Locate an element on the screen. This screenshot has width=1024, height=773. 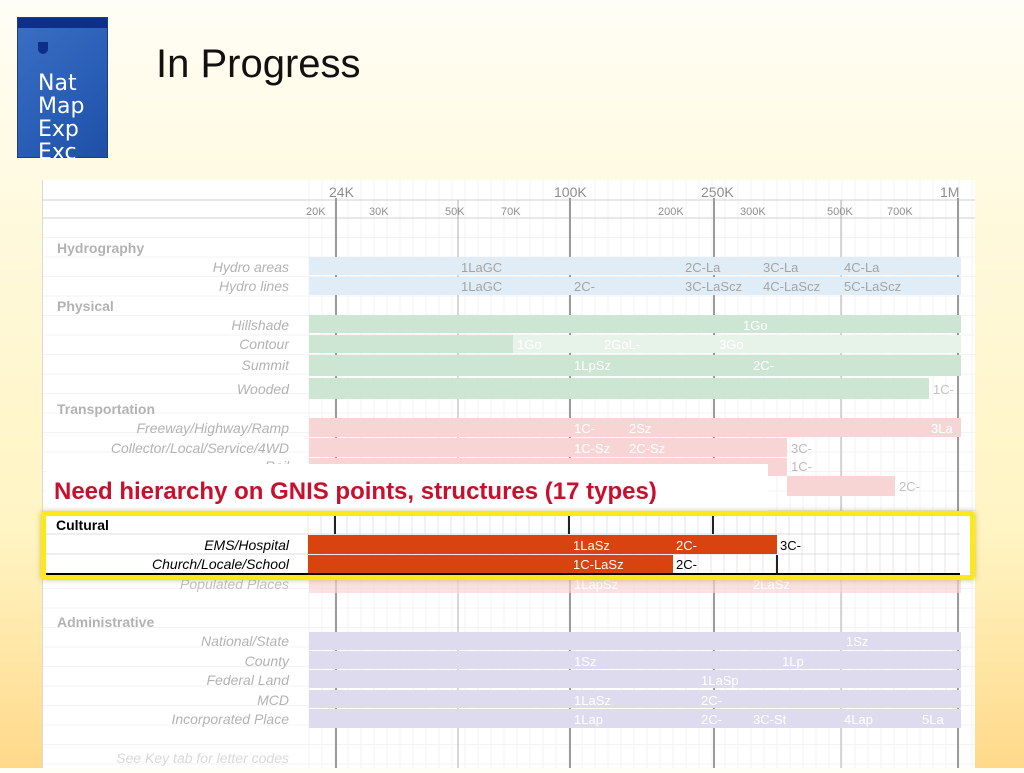
code-hydro-lines-1: 1LaGC is located at coordinates (481, 286).